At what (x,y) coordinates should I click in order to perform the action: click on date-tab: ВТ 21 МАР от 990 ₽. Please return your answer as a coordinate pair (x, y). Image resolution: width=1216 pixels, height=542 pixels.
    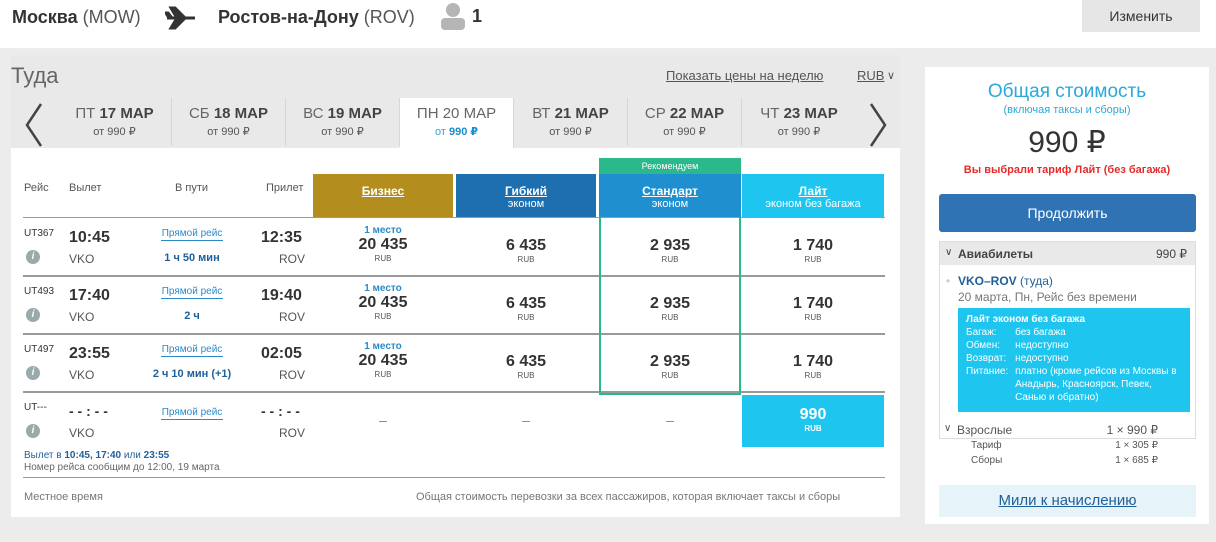
    Looking at the image, I should click on (571, 122).